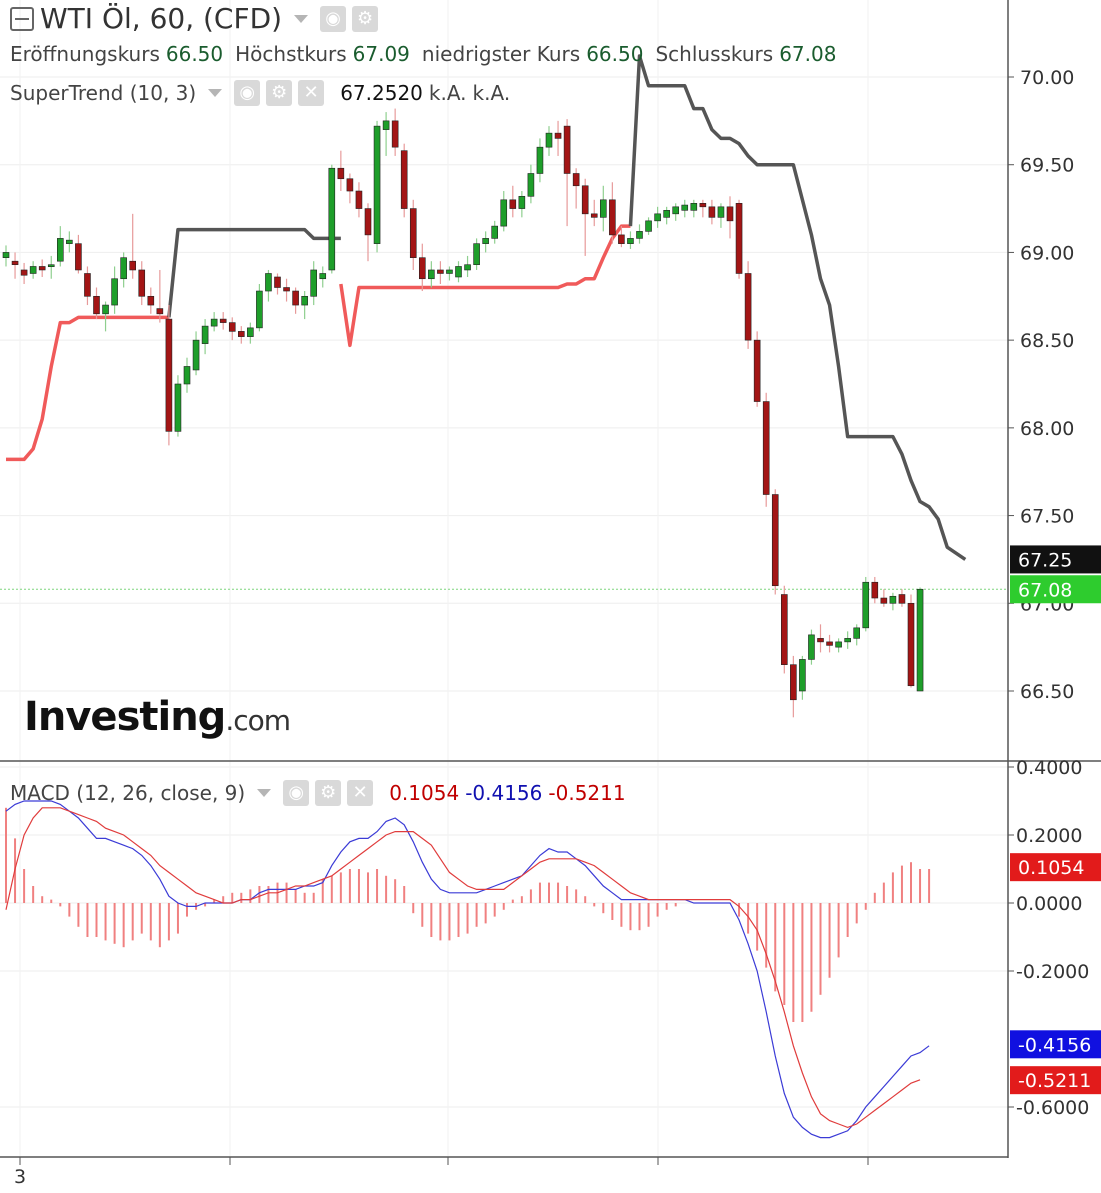  I want to click on supertrend-na-1: k.A., so click(447, 93).